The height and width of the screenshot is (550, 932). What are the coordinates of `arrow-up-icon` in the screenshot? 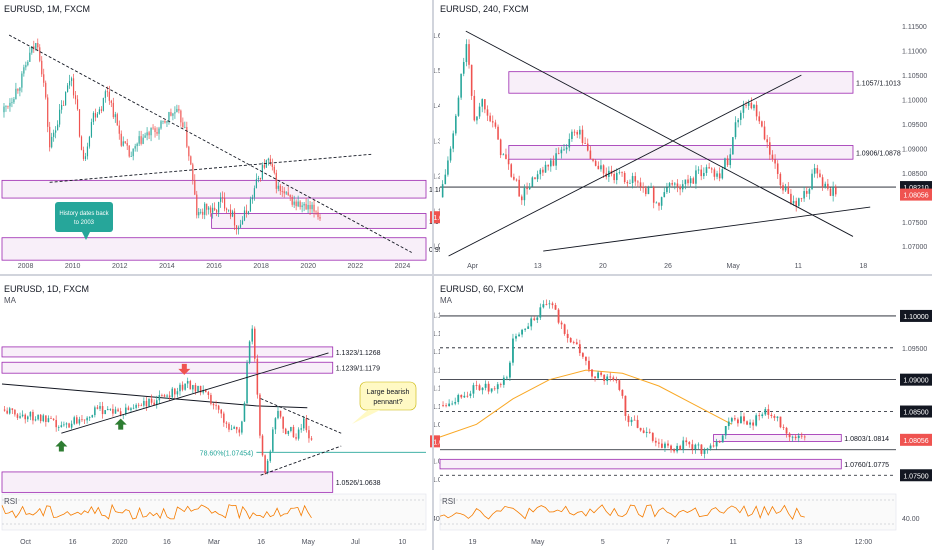 It's located at (61, 446).